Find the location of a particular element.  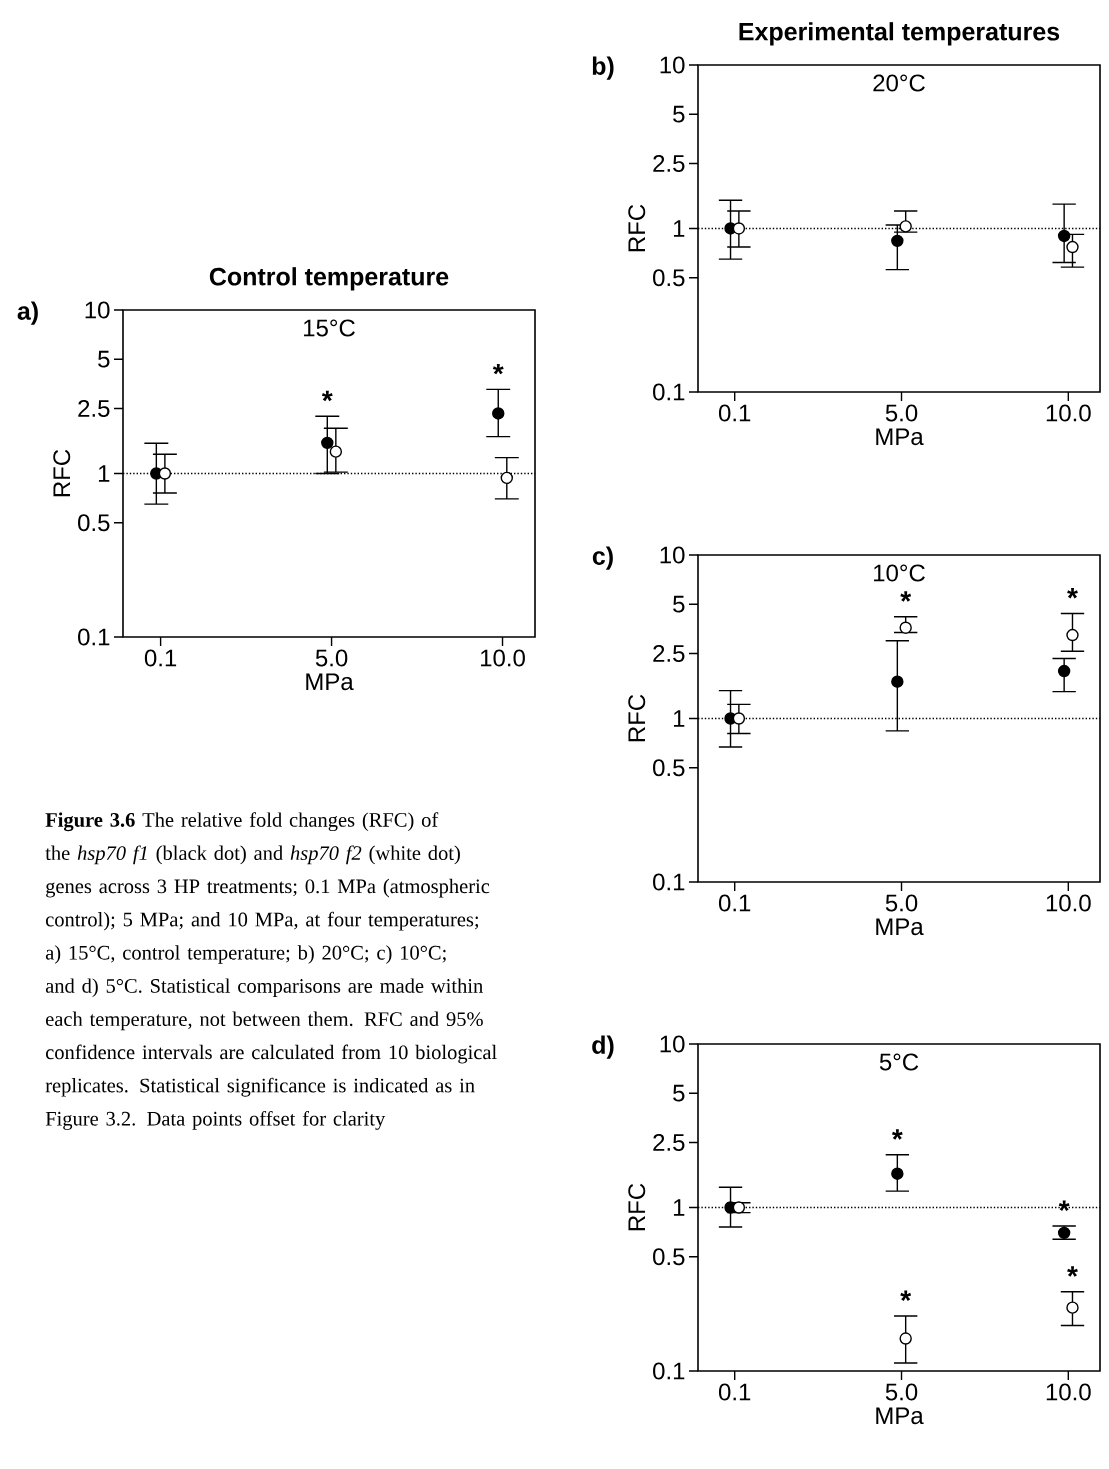

annotation: 10°C is located at coordinates (899, 573).